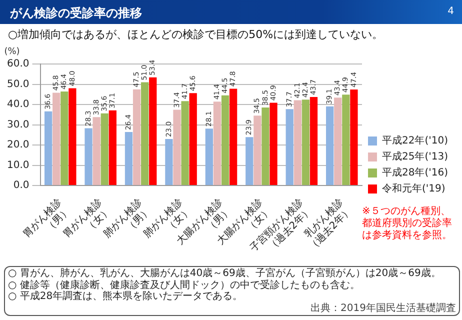  What do you see at coordinates (415, 172) in the screenshot?
I see `legend-label: 平成28年('16)` at bounding box center [415, 172].